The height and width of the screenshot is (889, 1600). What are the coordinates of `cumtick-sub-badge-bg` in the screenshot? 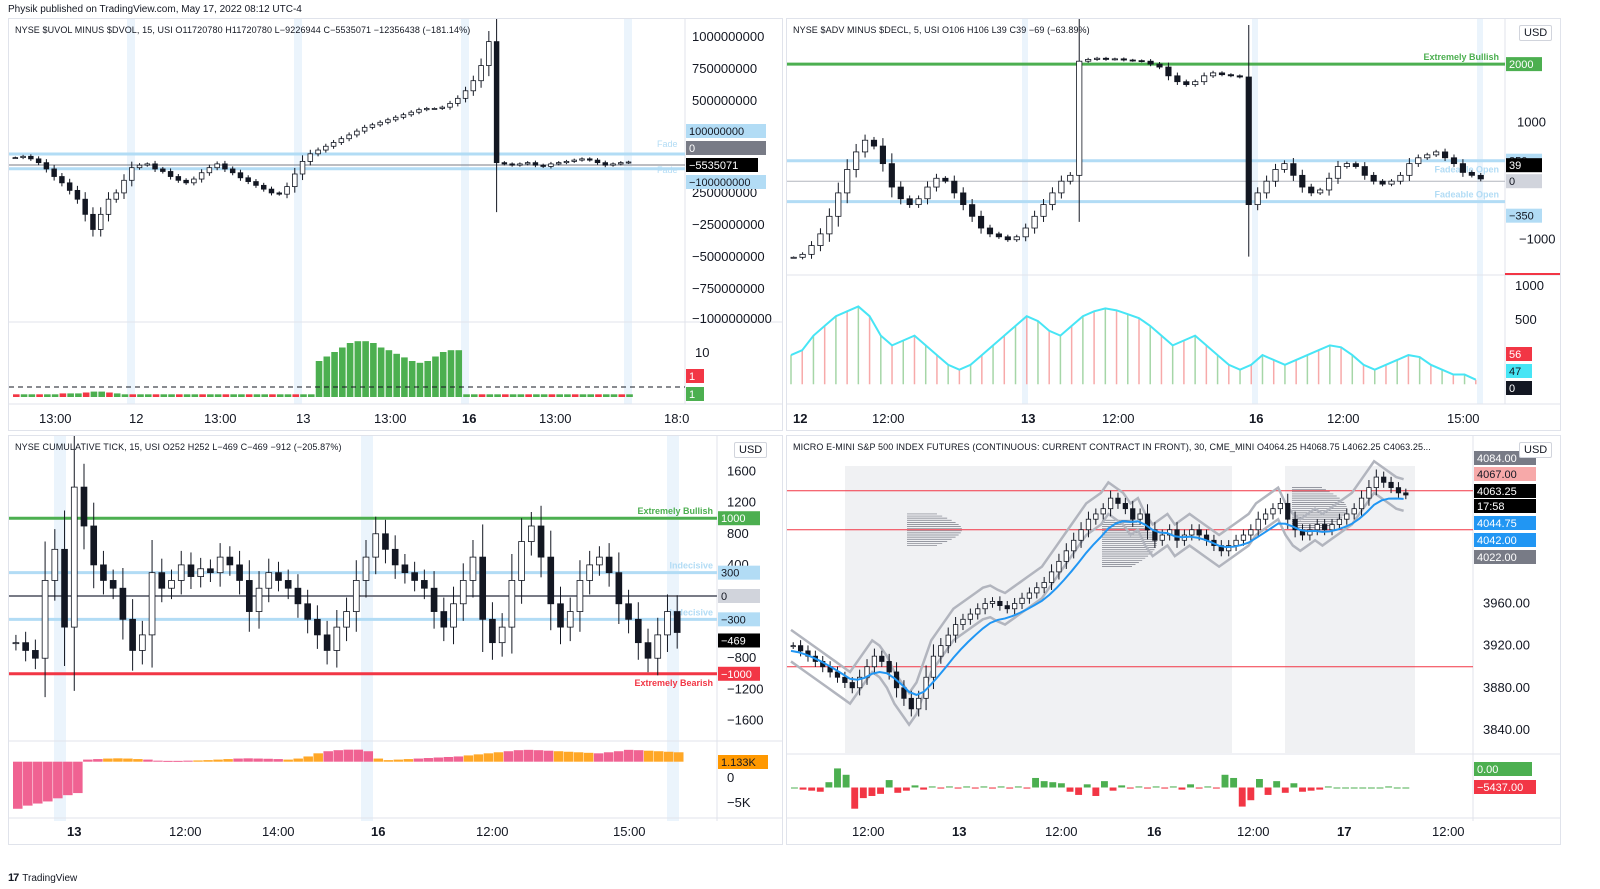 It's located at (743, 762).